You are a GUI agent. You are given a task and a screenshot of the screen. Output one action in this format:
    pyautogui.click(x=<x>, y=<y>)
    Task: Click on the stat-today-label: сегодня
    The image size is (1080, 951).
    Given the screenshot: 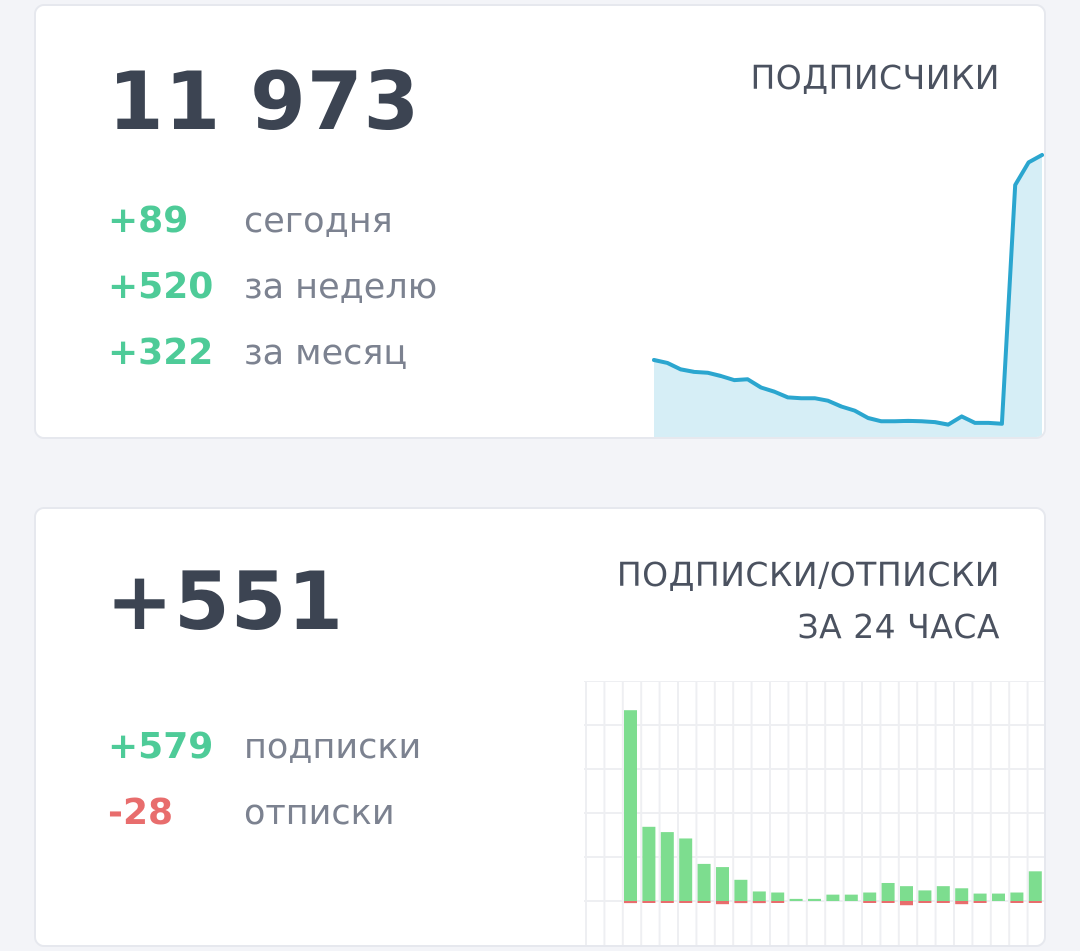 What is the action you would take?
    pyautogui.click(x=318, y=221)
    